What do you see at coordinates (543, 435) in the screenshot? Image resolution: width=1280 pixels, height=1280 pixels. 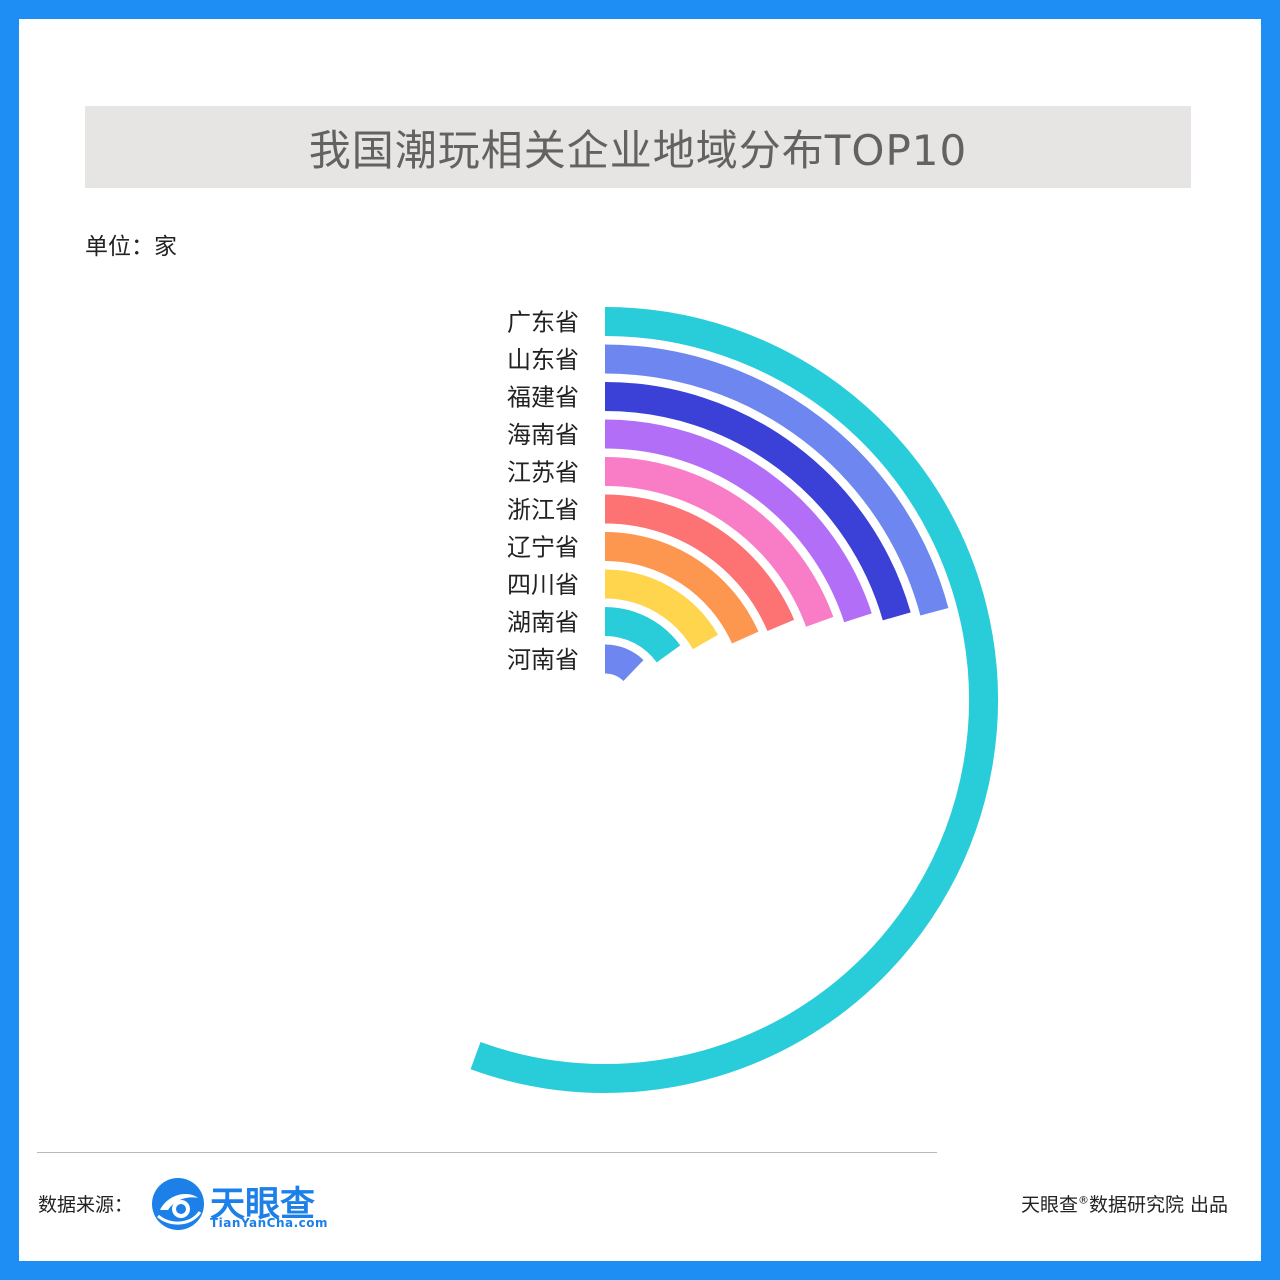 I see `category-label: 海南省` at bounding box center [543, 435].